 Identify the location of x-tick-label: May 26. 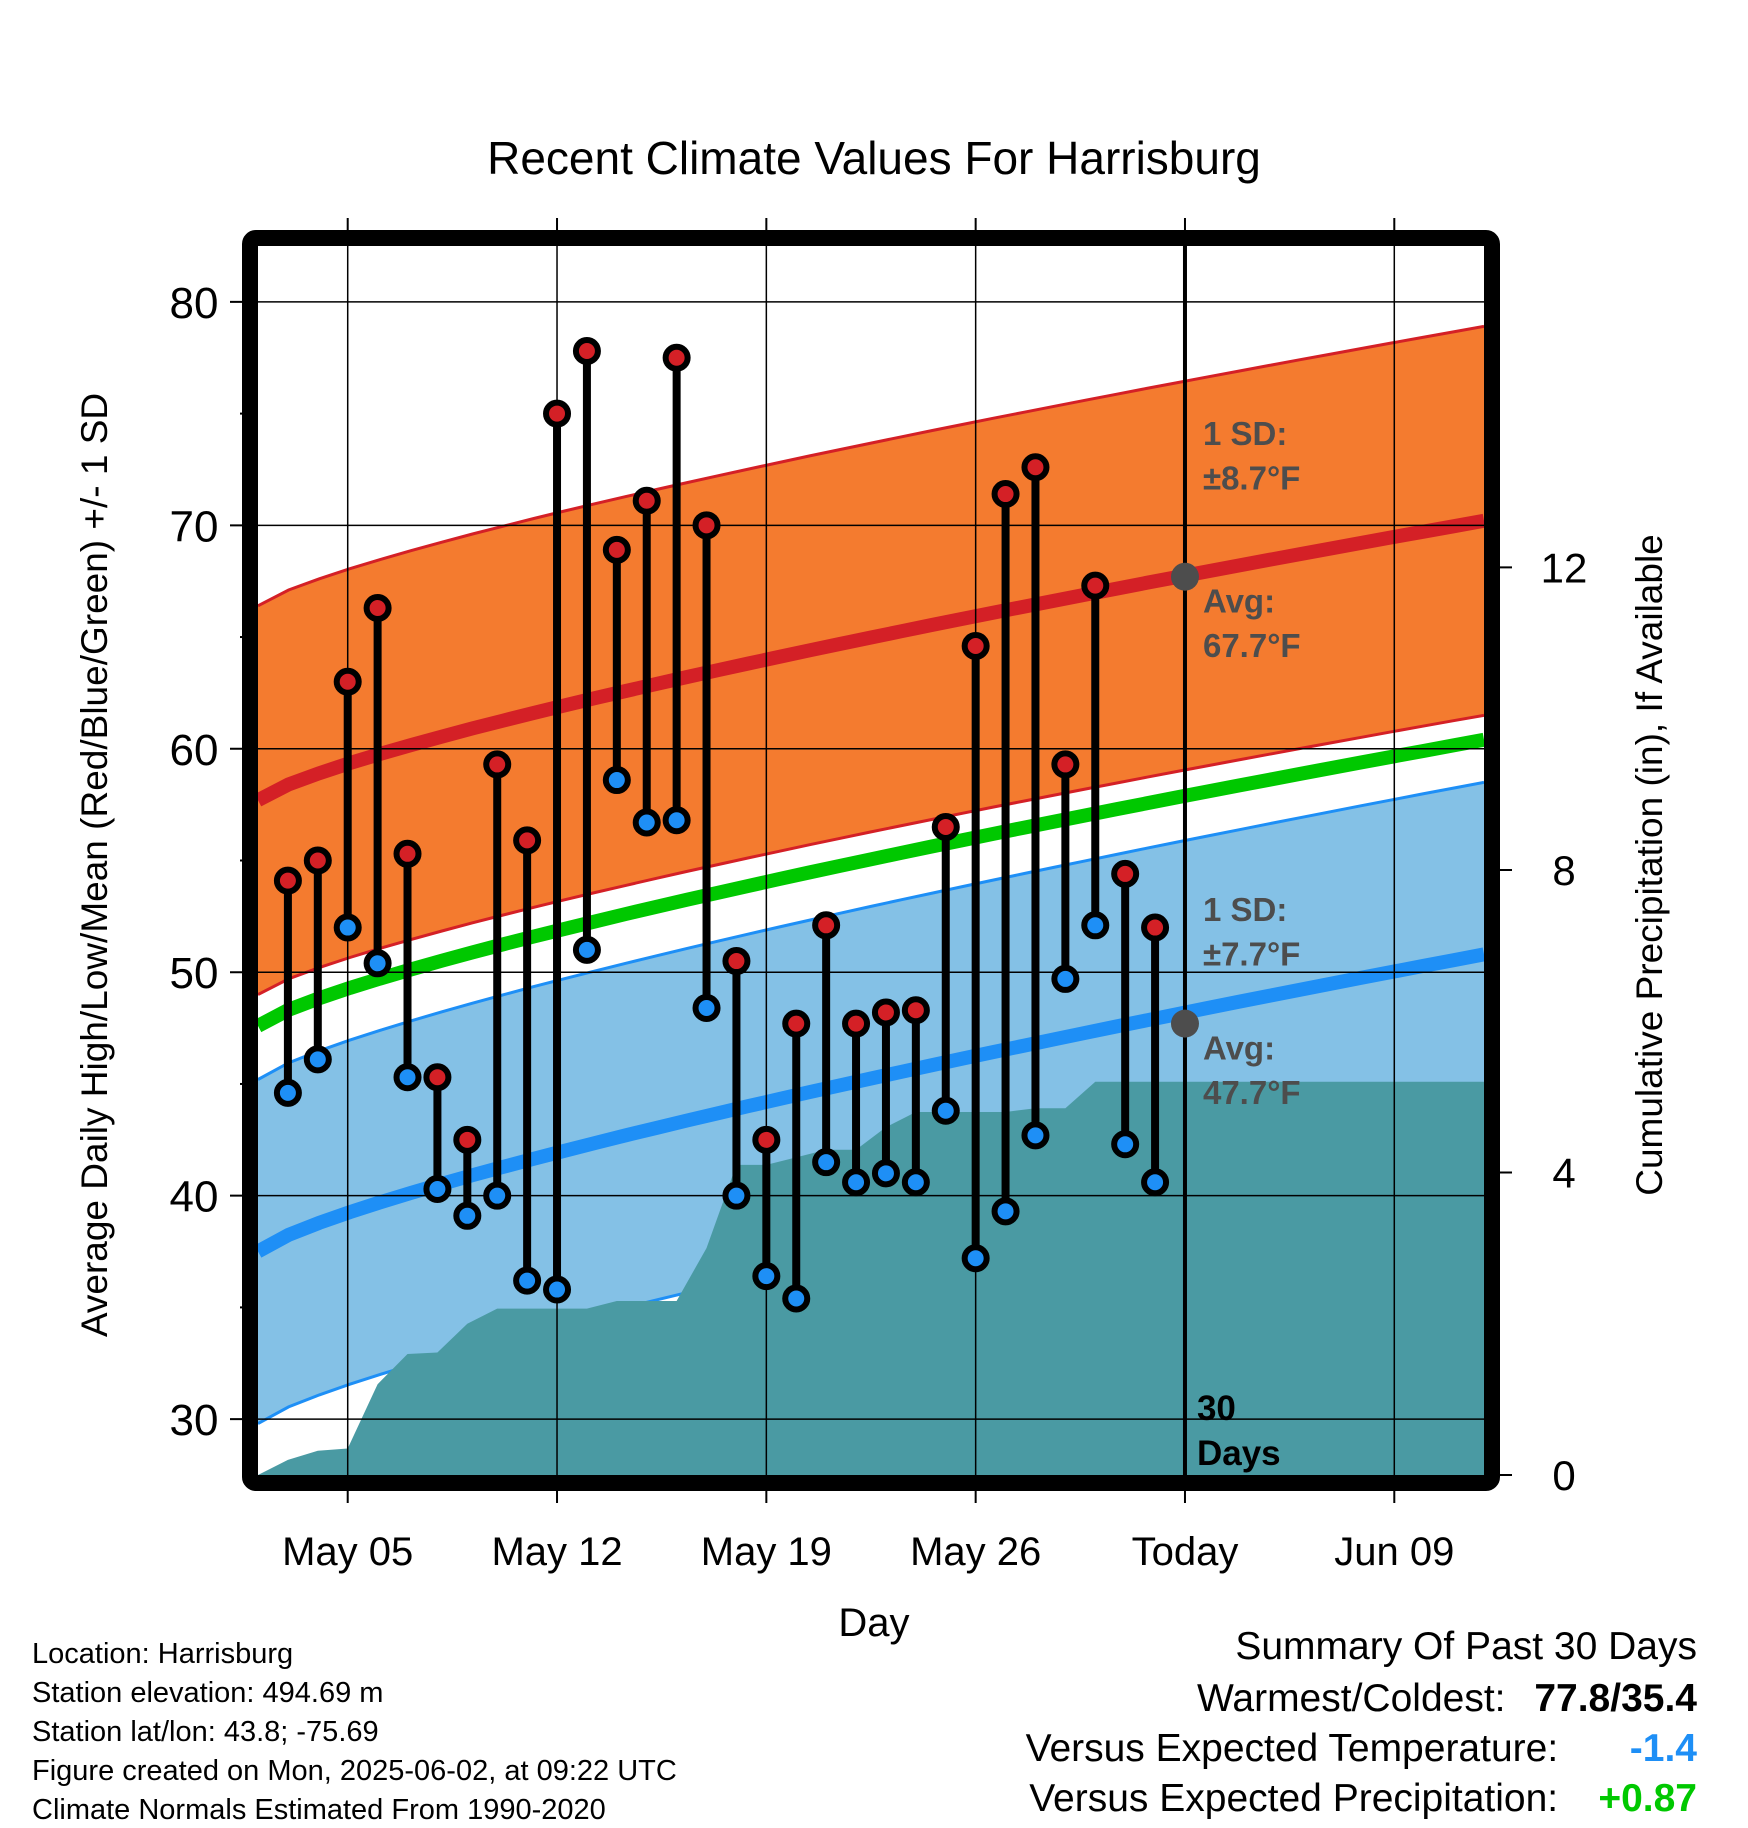
(975, 1552).